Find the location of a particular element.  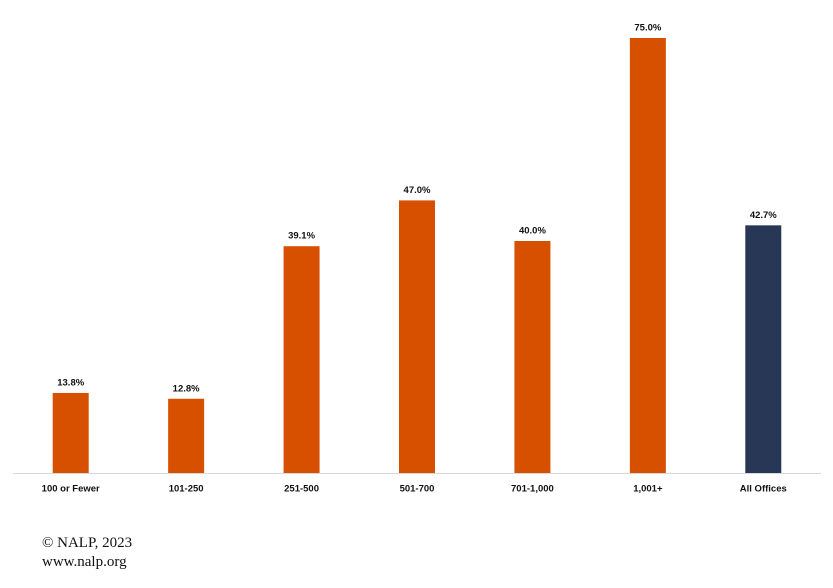

value-label: 39.1% is located at coordinates (301, 236).